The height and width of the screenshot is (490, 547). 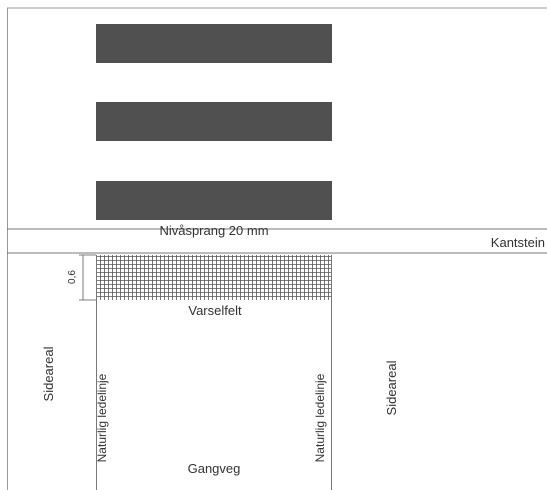 I want to click on natural-guideline-left-label: Naturlig ledelinje, so click(x=102, y=417).